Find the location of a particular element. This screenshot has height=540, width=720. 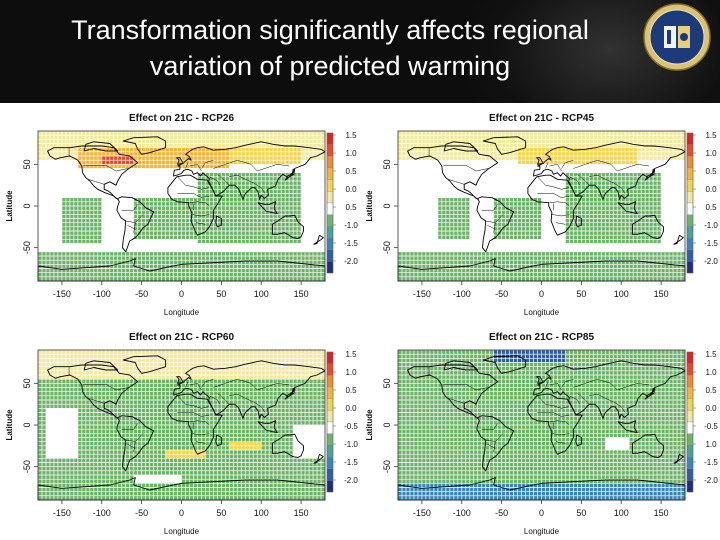

y-tick-label: 50 is located at coordinates (387, 383).